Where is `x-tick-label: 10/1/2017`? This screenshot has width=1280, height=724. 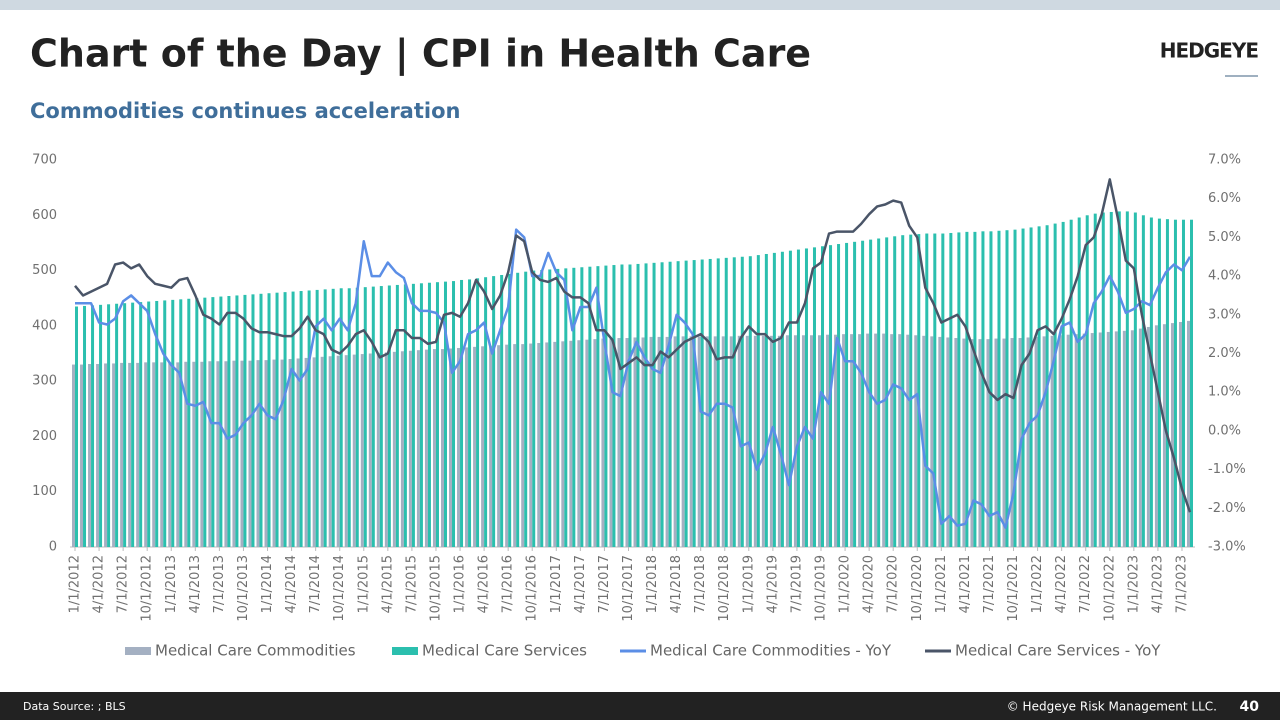
x-tick-label: 10/1/2017 is located at coordinates (628, 588).